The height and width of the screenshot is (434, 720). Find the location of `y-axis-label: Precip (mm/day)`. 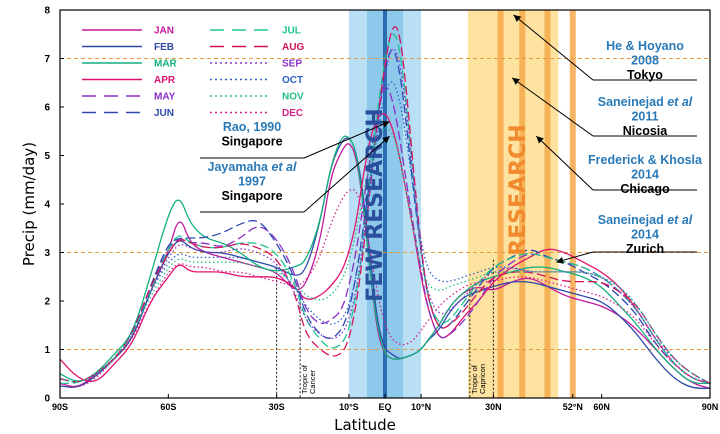

y-axis-label: Precip (mm/day) is located at coordinates (29, 204).